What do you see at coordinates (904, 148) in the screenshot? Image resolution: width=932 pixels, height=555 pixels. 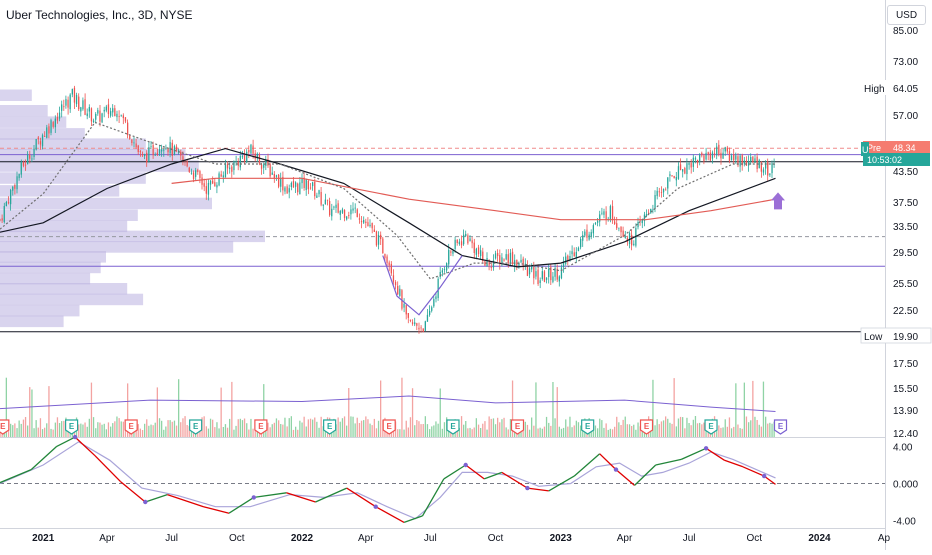 I see `pre-market-value: 48.34` at bounding box center [904, 148].